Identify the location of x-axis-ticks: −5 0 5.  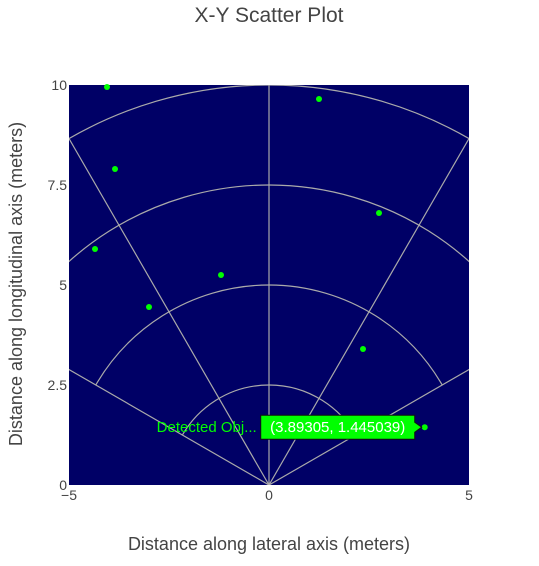
(267, 495).